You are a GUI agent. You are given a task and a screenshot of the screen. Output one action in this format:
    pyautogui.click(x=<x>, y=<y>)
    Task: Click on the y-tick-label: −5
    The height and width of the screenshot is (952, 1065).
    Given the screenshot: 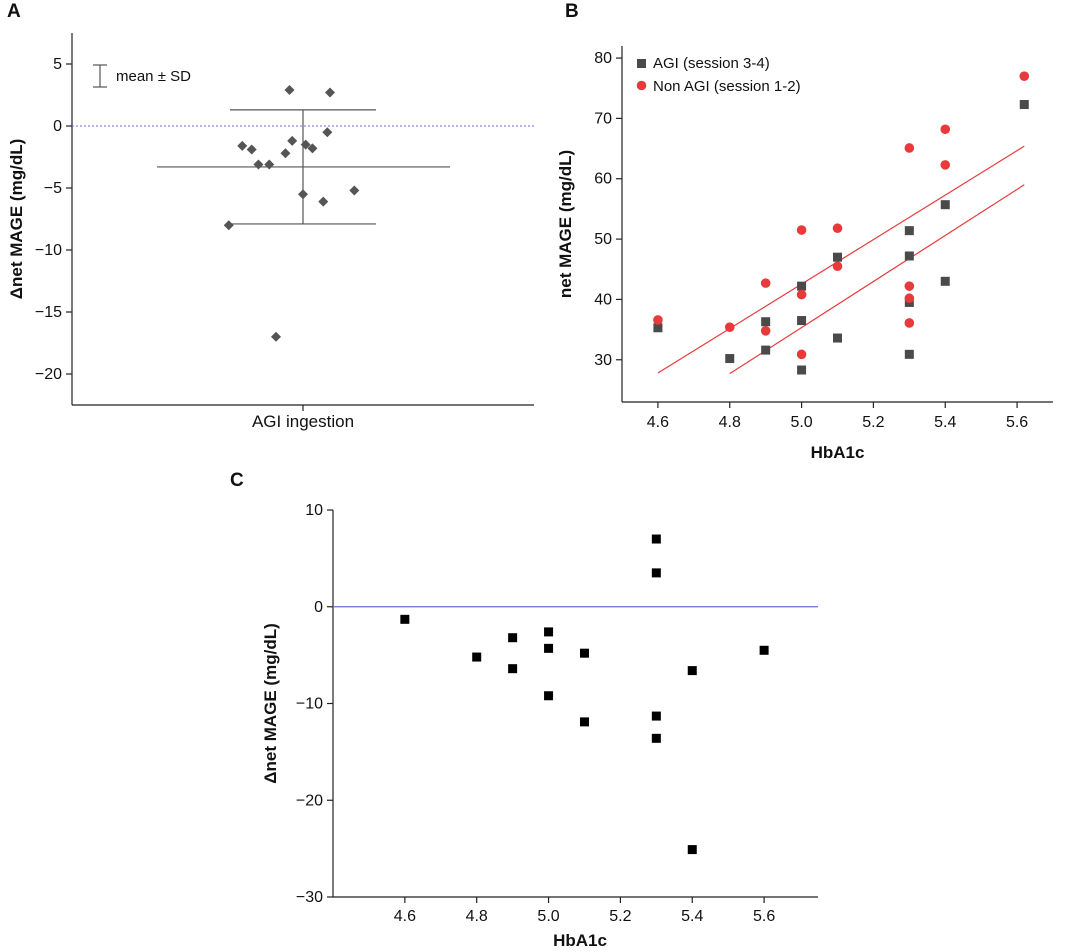 What is the action you would take?
    pyautogui.click(x=53, y=188)
    